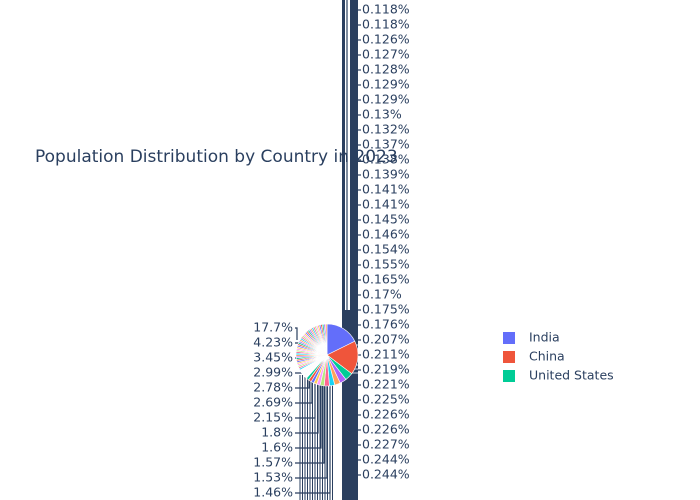 The width and height of the screenshot is (700, 500). I want to click on percent-label: 0.126%, so click(386, 39).